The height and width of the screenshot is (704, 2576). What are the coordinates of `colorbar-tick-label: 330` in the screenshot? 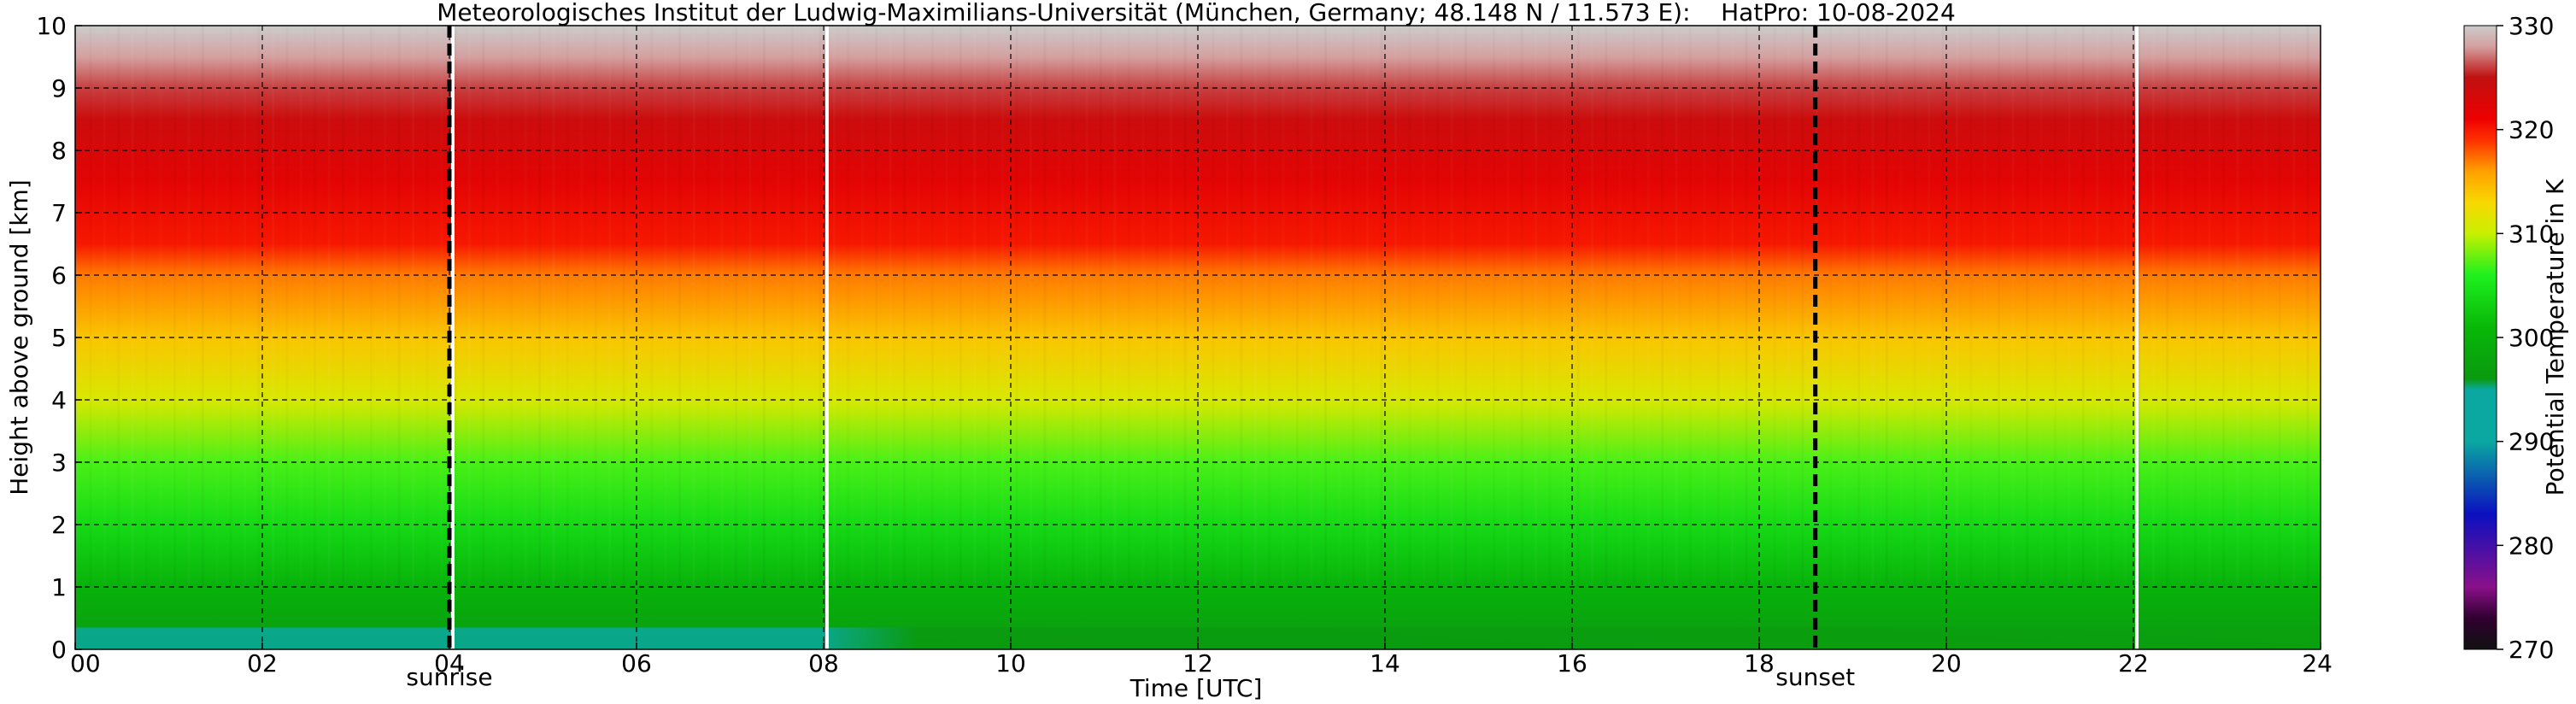 It's located at (2531, 26).